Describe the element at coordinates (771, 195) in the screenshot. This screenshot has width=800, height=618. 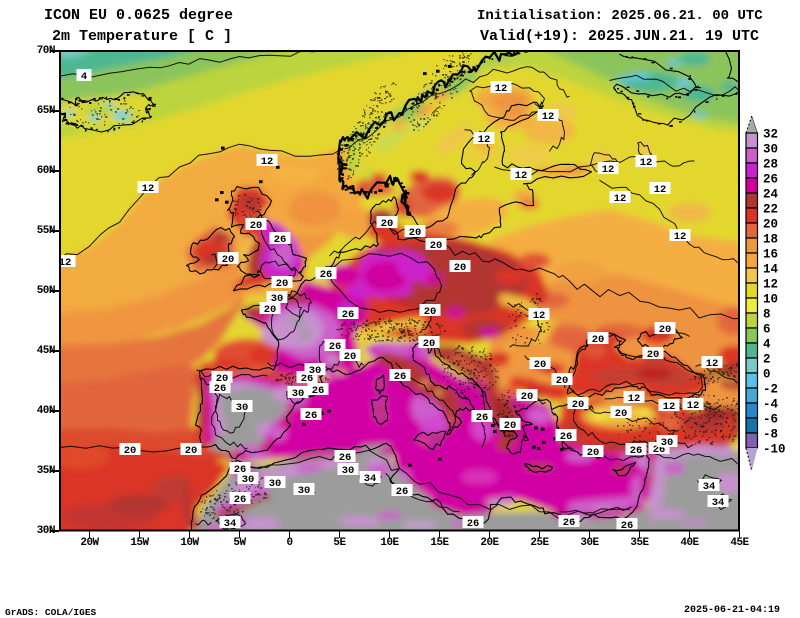
I see `svg-text: 24` at that location.